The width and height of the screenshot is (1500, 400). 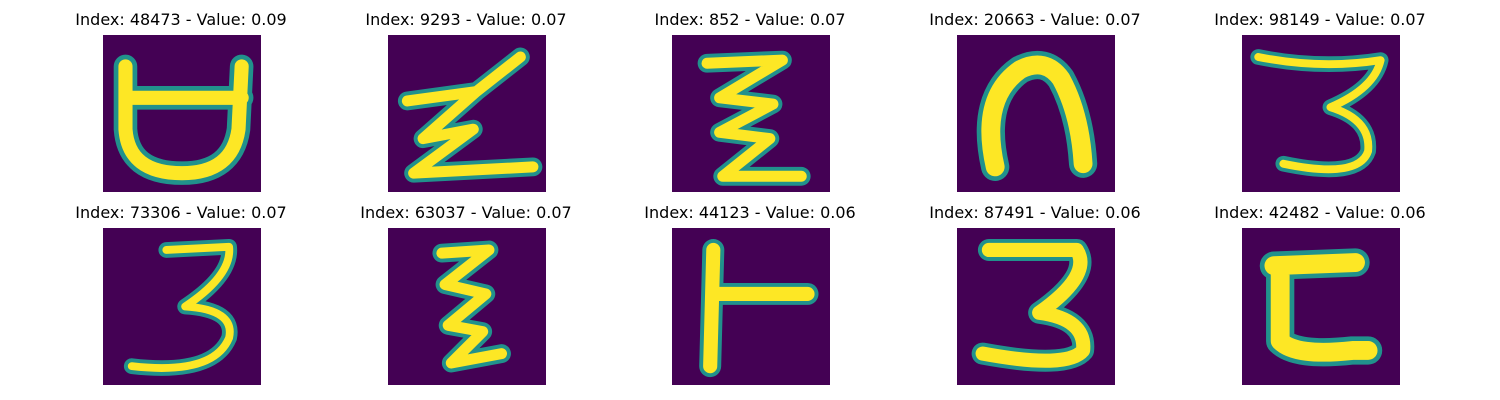 I want to click on panel-42482: Index: 42482 - Value: 0.06, so click(x=1320, y=301).